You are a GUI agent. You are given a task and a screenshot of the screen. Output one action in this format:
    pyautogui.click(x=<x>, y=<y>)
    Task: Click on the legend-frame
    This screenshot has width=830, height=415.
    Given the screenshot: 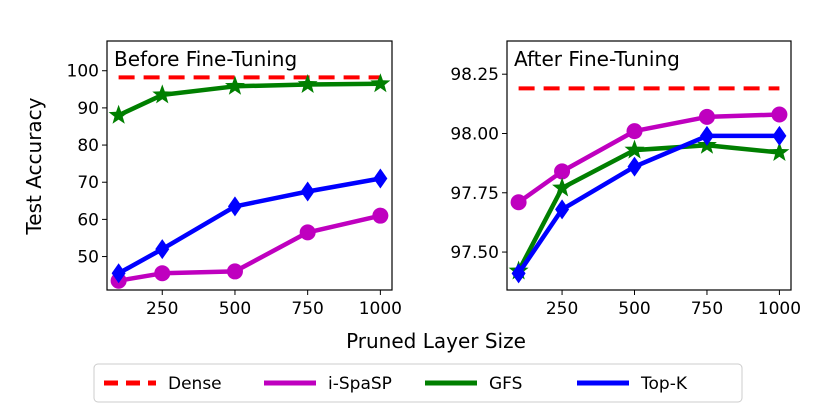 What is the action you would take?
    pyautogui.click(x=418, y=383)
    